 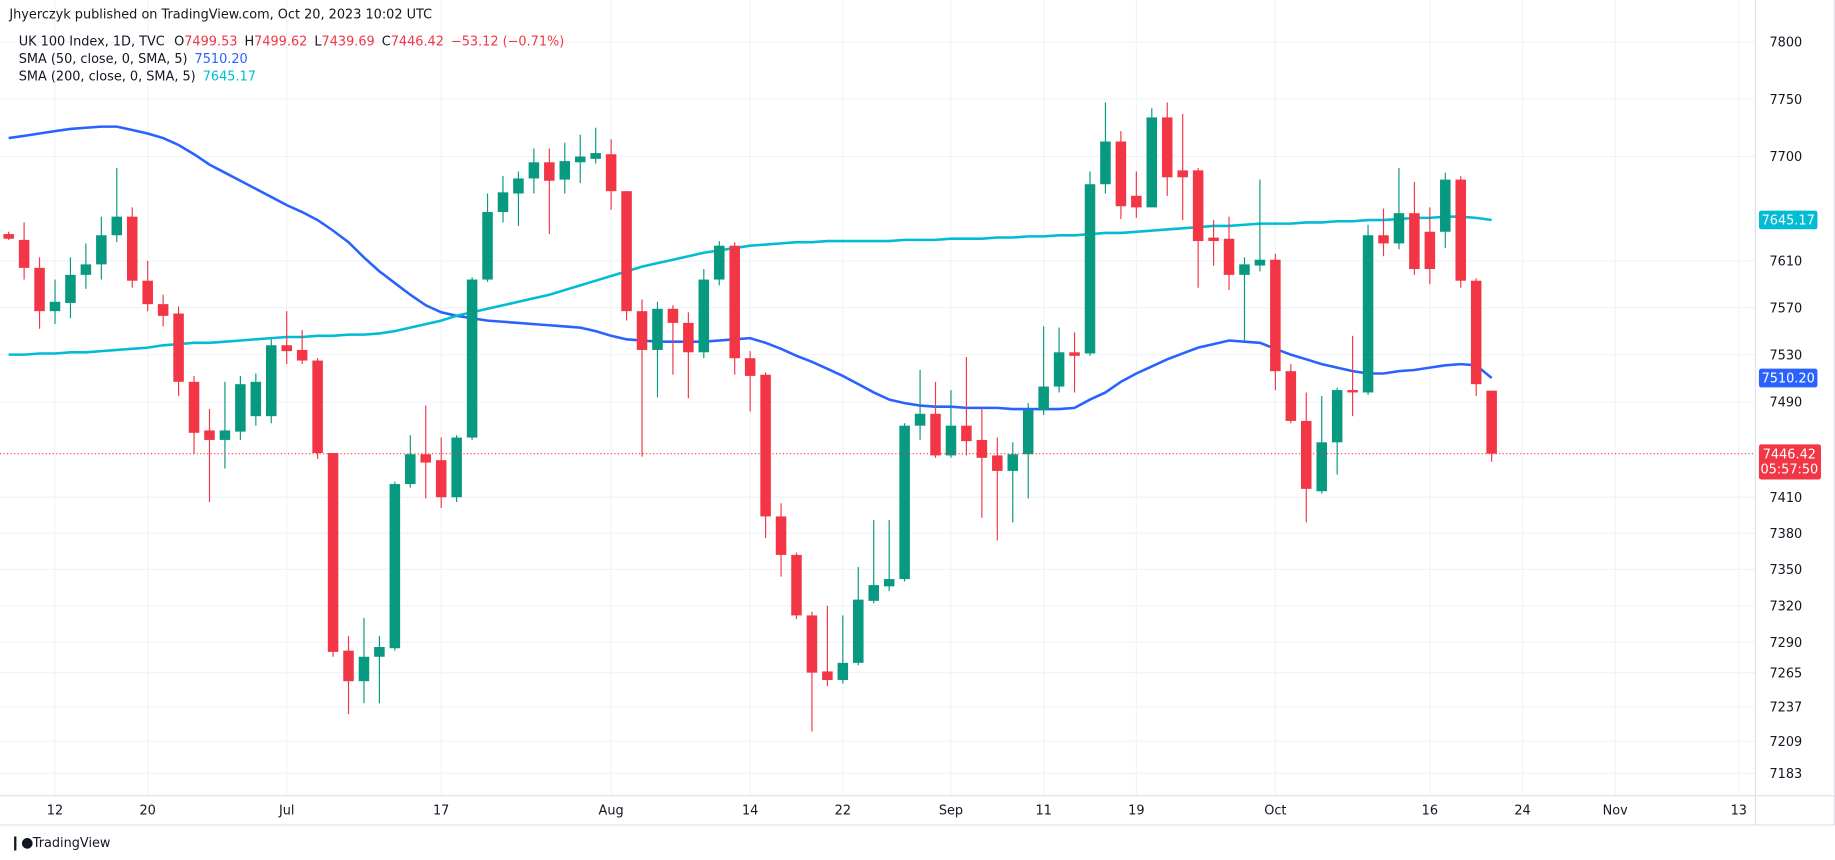 What do you see at coordinates (1785, 403) in the screenshot?
I see `y-tick-label: 7490` at bounding box center [1785, 403].